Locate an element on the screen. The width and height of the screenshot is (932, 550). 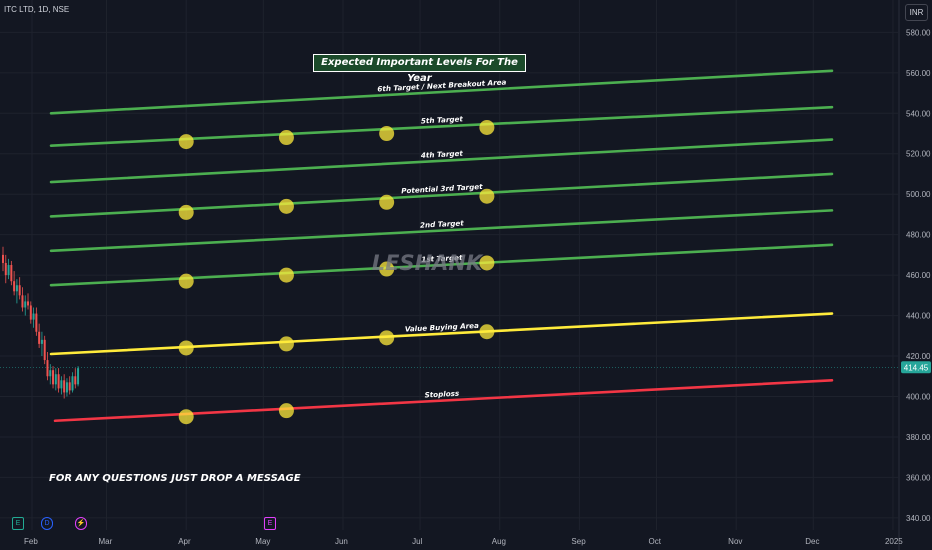
x-tick-label: Oct is located at coordinates (655, 541).